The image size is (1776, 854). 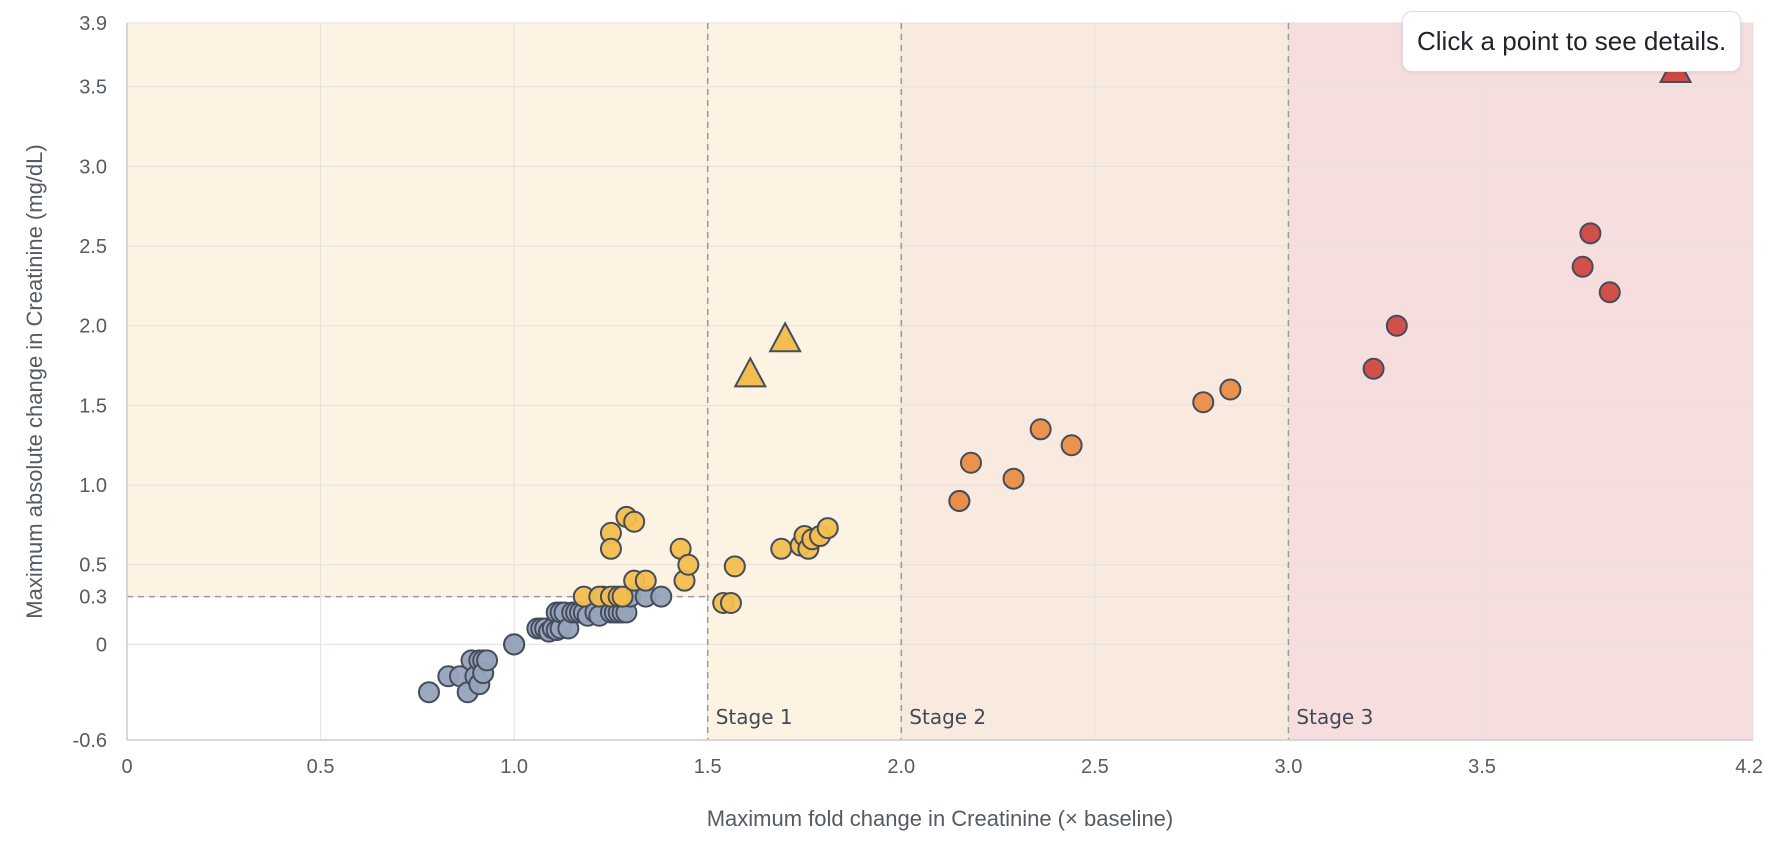 I want to click on stage-label-layer: Stage 1 Stage 2 Stage 3, so click(x=1045, y=717).